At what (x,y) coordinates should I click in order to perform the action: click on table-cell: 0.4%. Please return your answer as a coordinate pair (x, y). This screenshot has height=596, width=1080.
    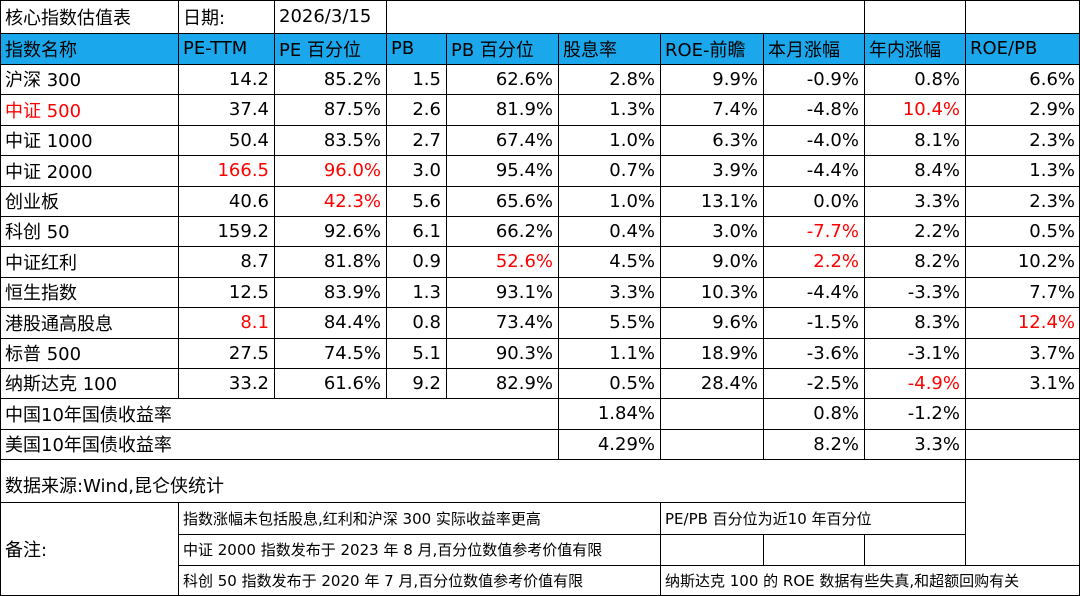
    Looking at the image, I should click on (632, 231).